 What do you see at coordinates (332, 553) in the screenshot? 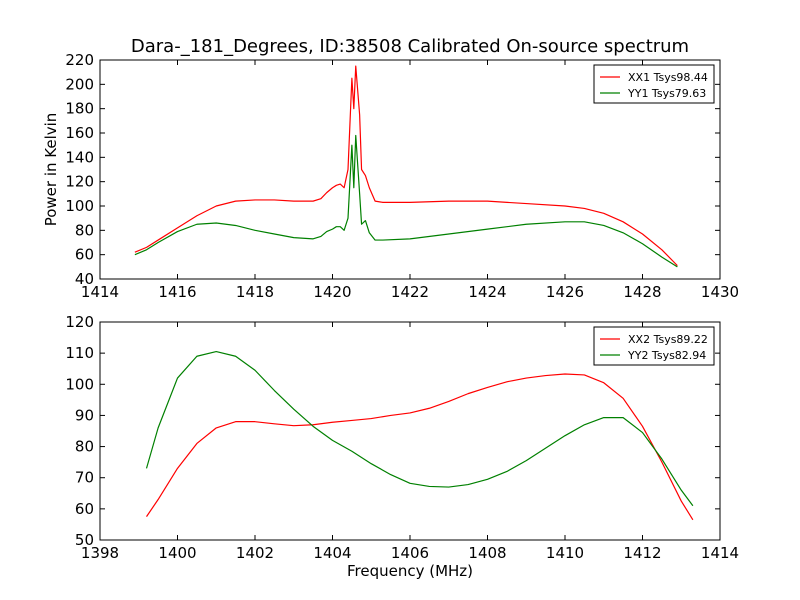
I see `x-tick-label: 1404` at bounding box center [332, 553].